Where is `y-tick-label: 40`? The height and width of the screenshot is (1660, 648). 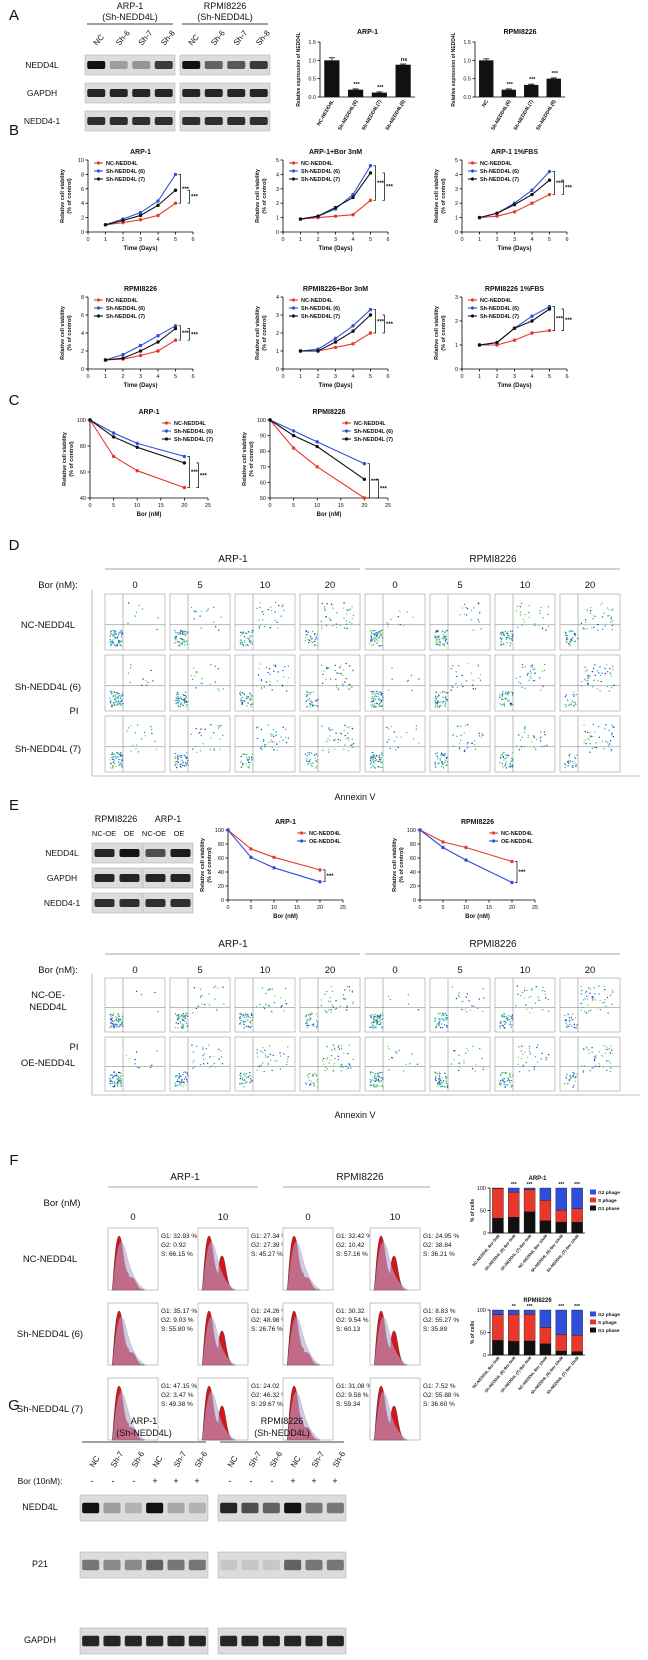 y-tick-label: 40 is located at coordinates (413, 873).